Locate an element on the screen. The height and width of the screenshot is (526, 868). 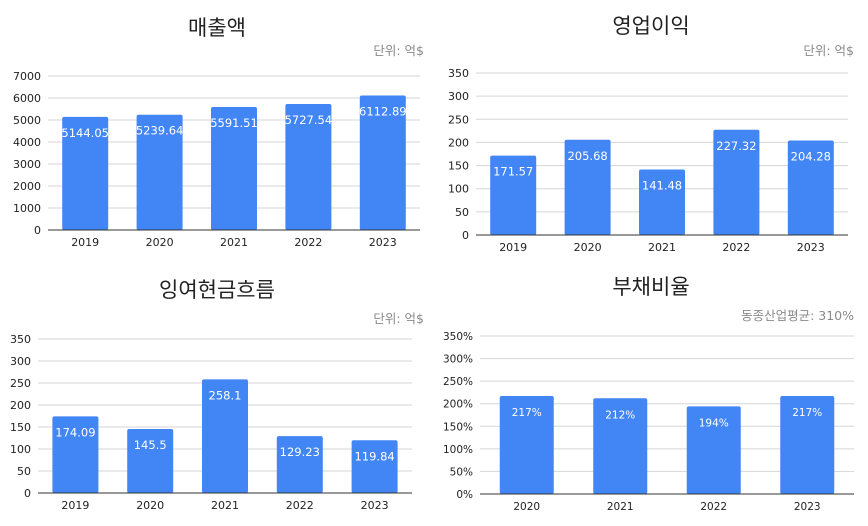
y-tick-label: 50% is located at coordinates (461, 472).